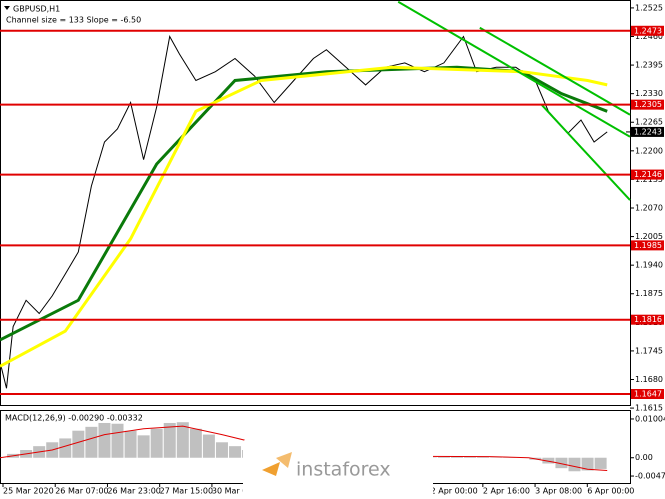 This screenshot has width=665, height=499. What do you see at coordinates (7, 8) in the screenshot?
I see `menu-arrow` at bounding box center [7, 8].